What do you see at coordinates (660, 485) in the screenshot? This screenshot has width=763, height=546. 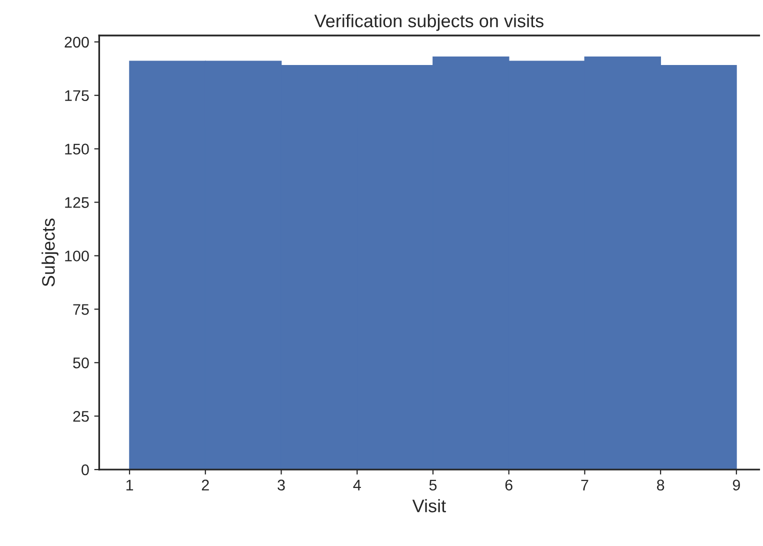 I see `x-tick-label: 8` at bounding box center [660, 485].